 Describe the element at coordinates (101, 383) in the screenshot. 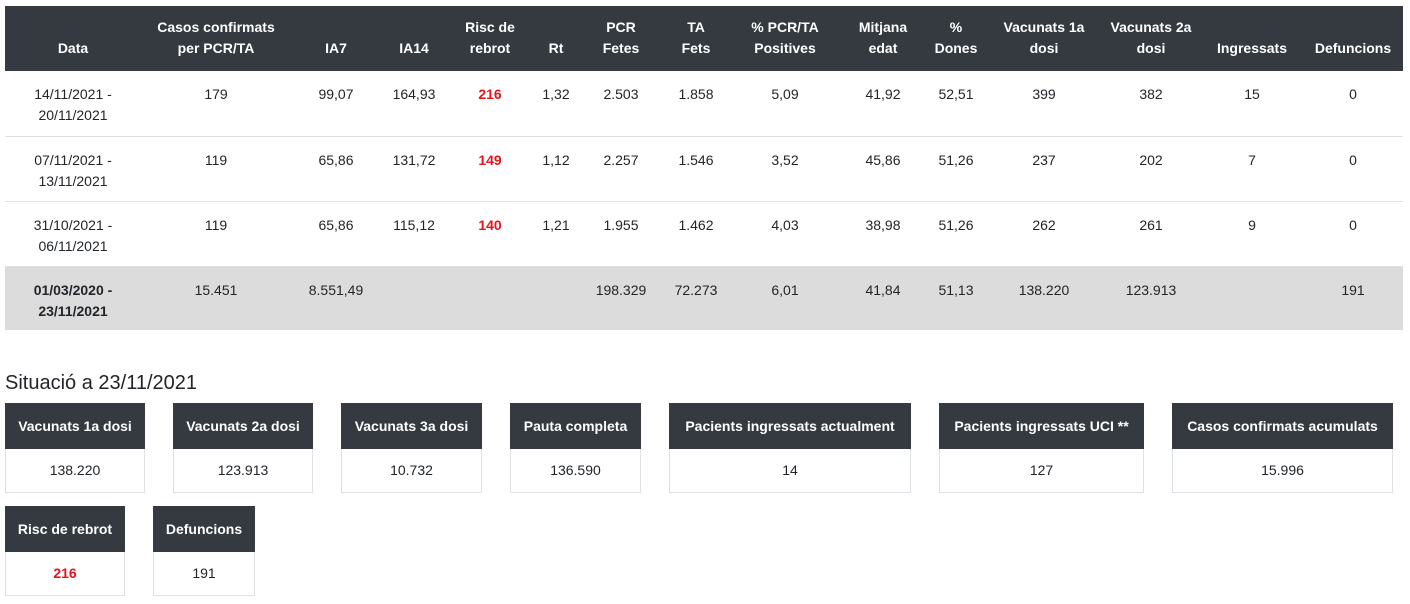

I see `situacio-title: Situació a 23/11/2021` at that location.